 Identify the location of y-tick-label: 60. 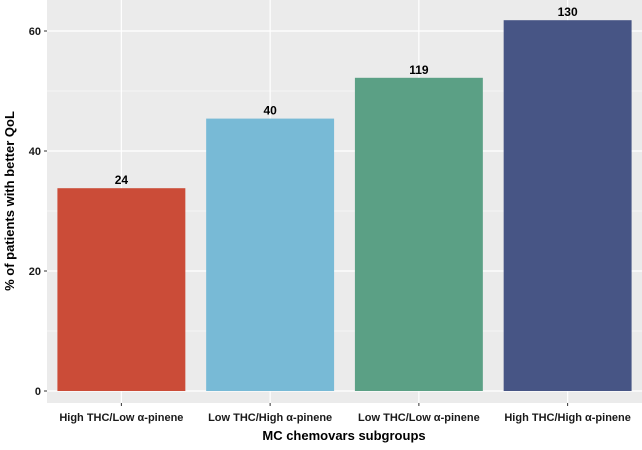
(35, 32).